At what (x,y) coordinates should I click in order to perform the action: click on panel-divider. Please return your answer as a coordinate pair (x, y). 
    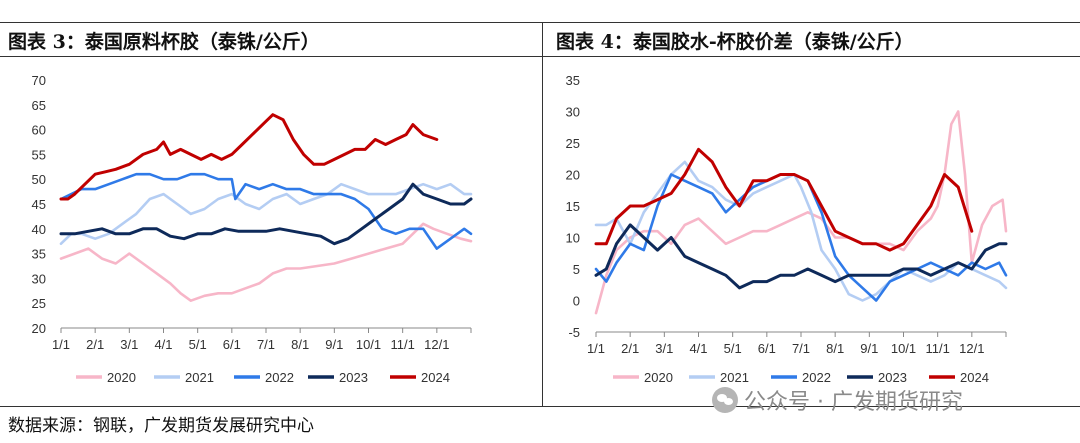
    Looking at the image, I should click on (542, 214).